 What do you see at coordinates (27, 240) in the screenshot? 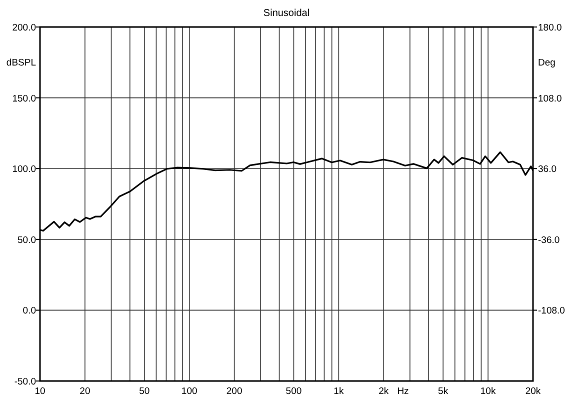
I see `y-tick-label: 50.0` at bounding box center [27, 240].